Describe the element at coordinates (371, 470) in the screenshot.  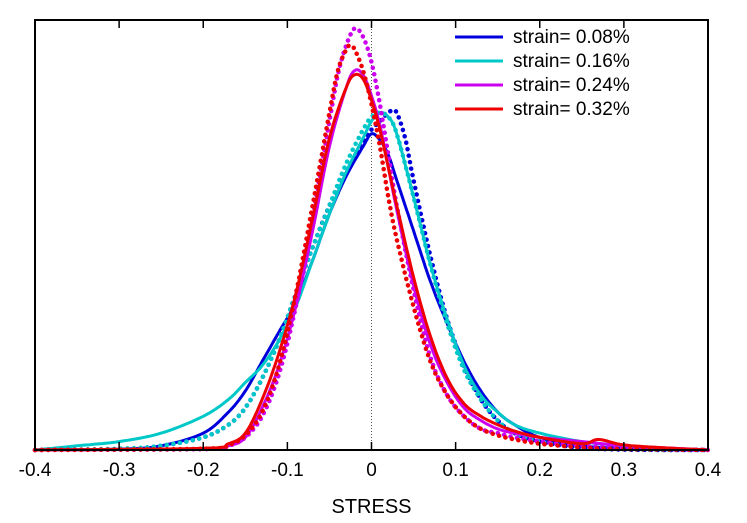
I see `x-tick-label: 0` at that location.